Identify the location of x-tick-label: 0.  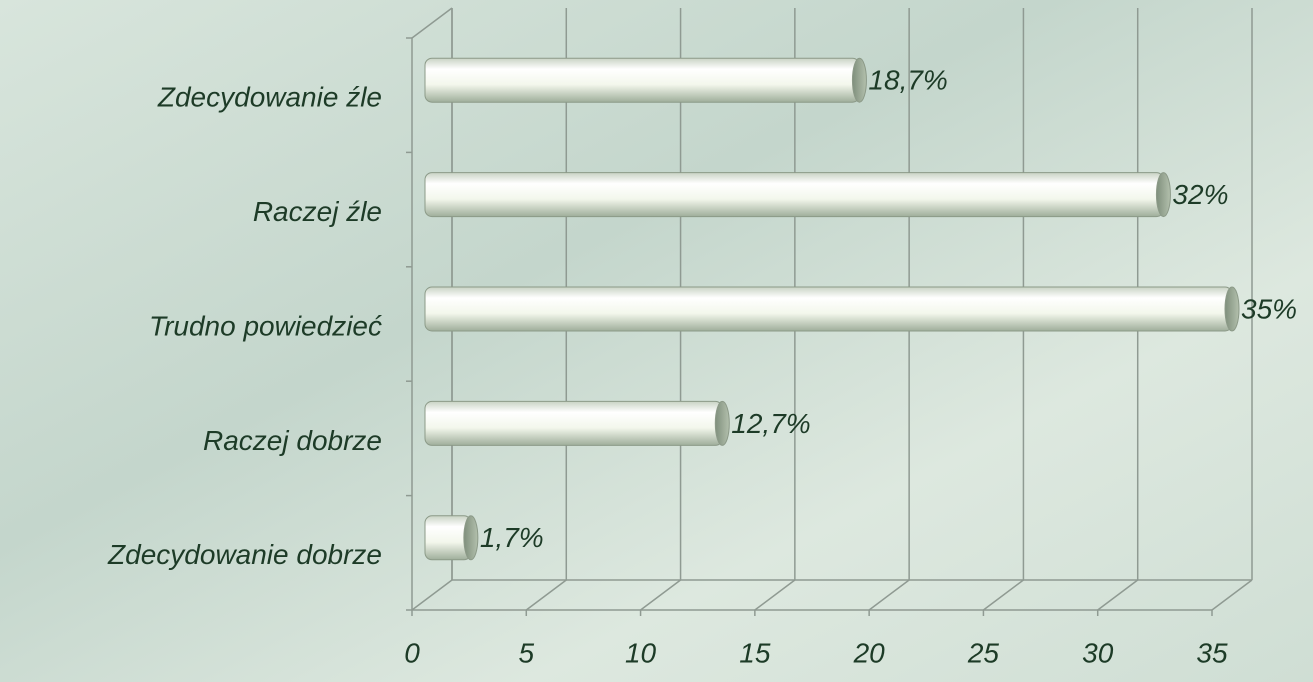
(412, 652).